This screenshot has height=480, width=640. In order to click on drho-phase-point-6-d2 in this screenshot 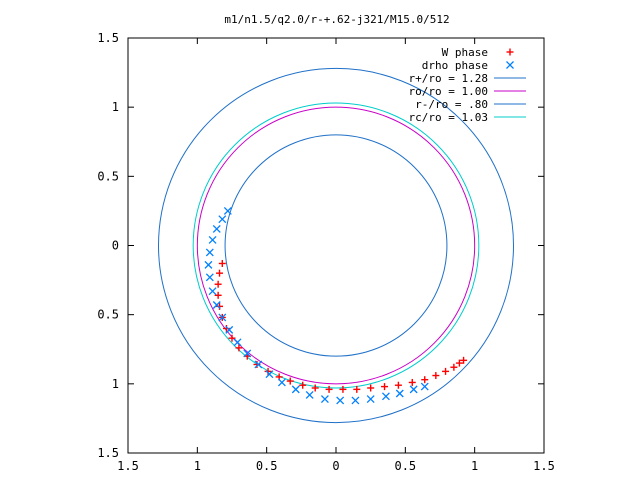, I will do `click(209, 277)`.